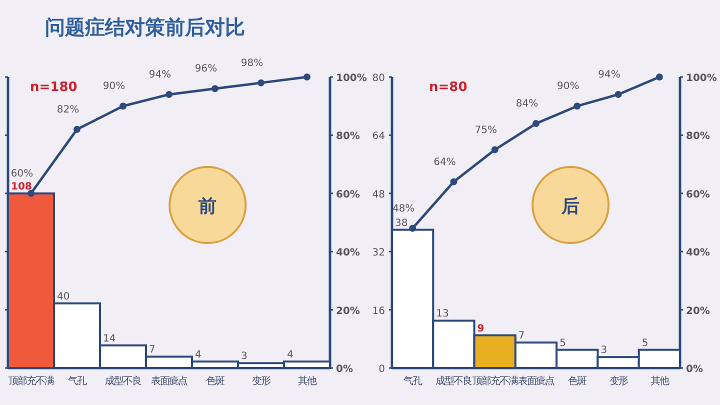 Image resolution: width=720 pixels, height=405 pixels. I want to click on data-label: 75%, so click(485, 130).